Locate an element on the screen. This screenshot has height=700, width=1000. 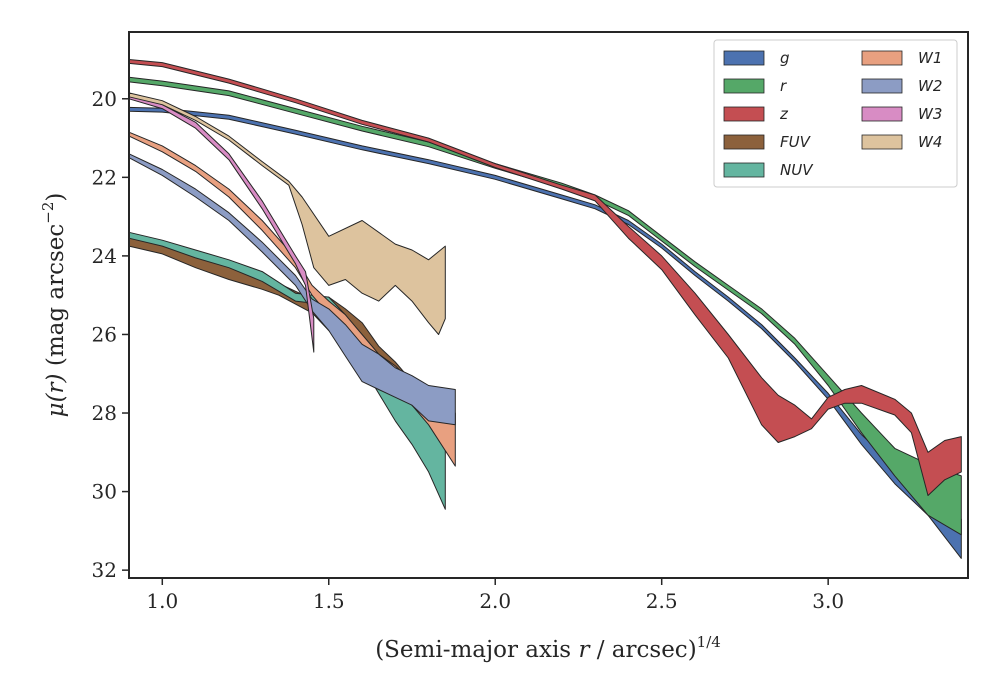
x-tick-label: 1.5 is located at coordinates (329, 601).